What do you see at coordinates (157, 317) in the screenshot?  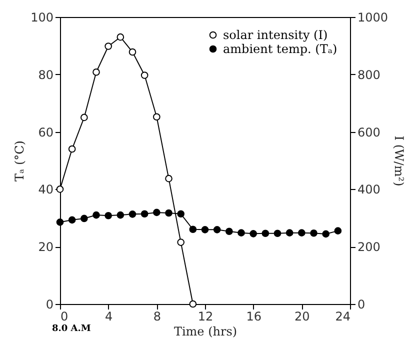 I see `x-tick-label: 8` at bounding box center [157, 317].